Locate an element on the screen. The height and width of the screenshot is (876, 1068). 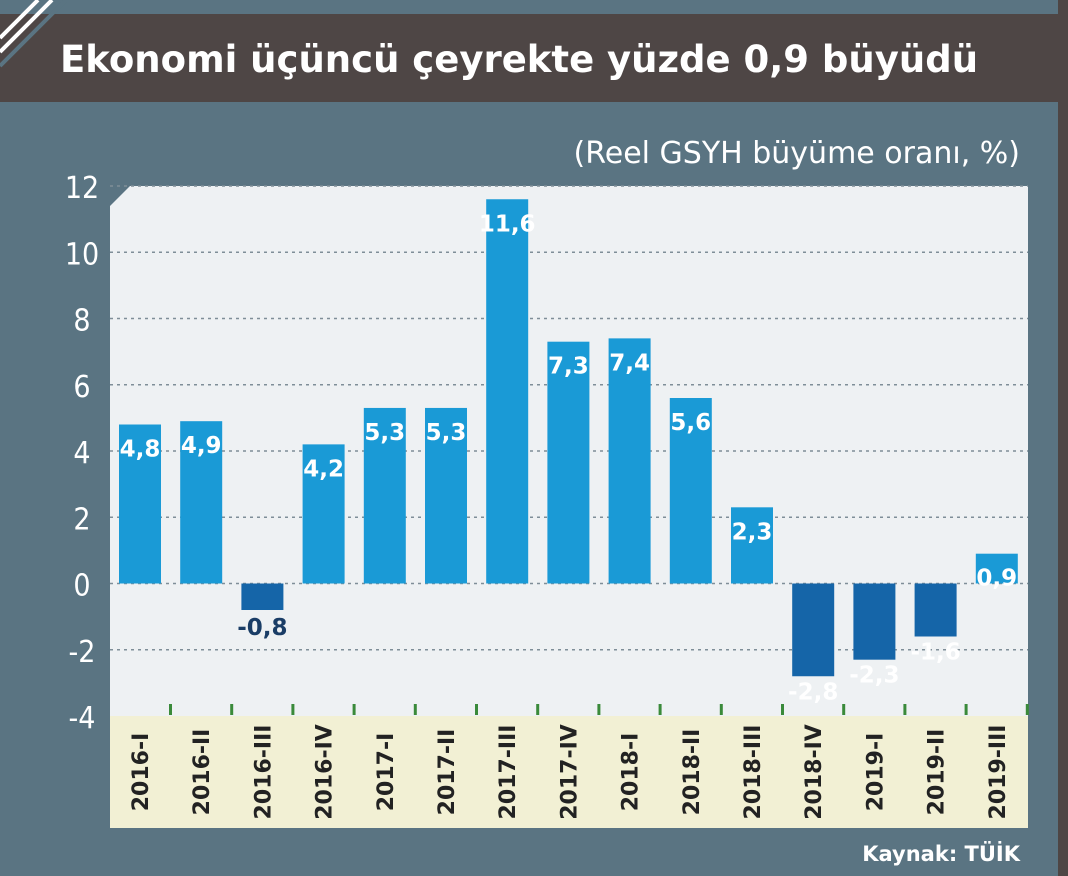
y-tick-label: 8 is located at coordinates (81, 321).